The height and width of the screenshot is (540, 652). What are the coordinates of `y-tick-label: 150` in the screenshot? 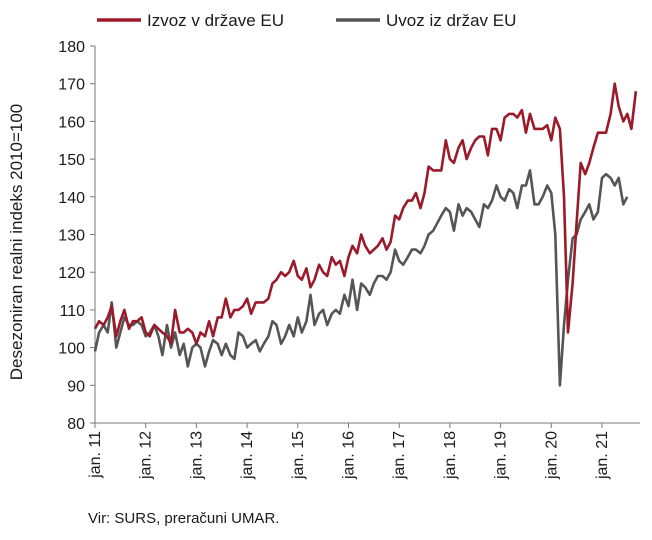 It's located at (71, 160).